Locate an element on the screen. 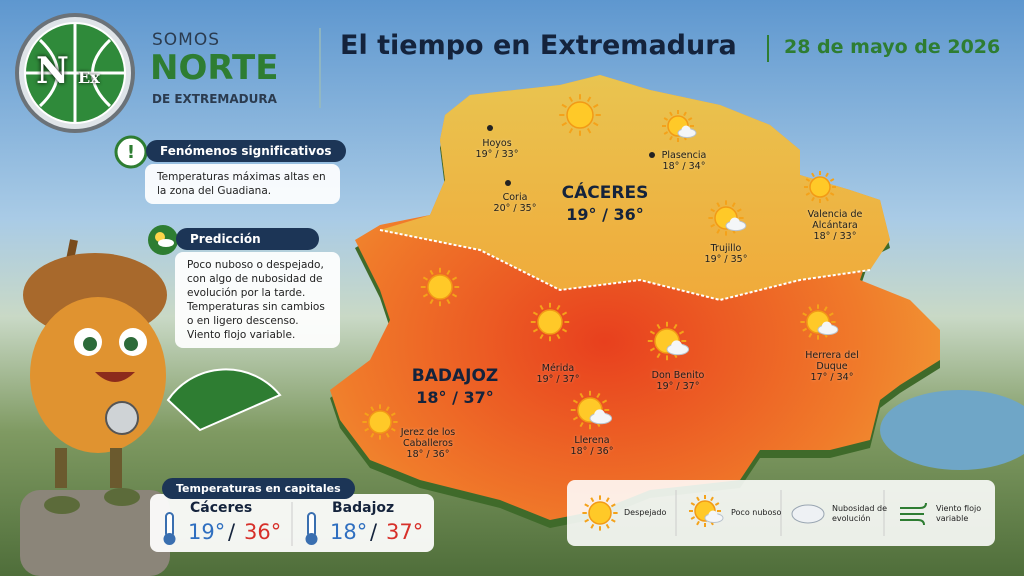 This screenshot has height=576, width=1024. city-label: Herrera del Duque 17° / 34° is located at coordinates (832, 366).